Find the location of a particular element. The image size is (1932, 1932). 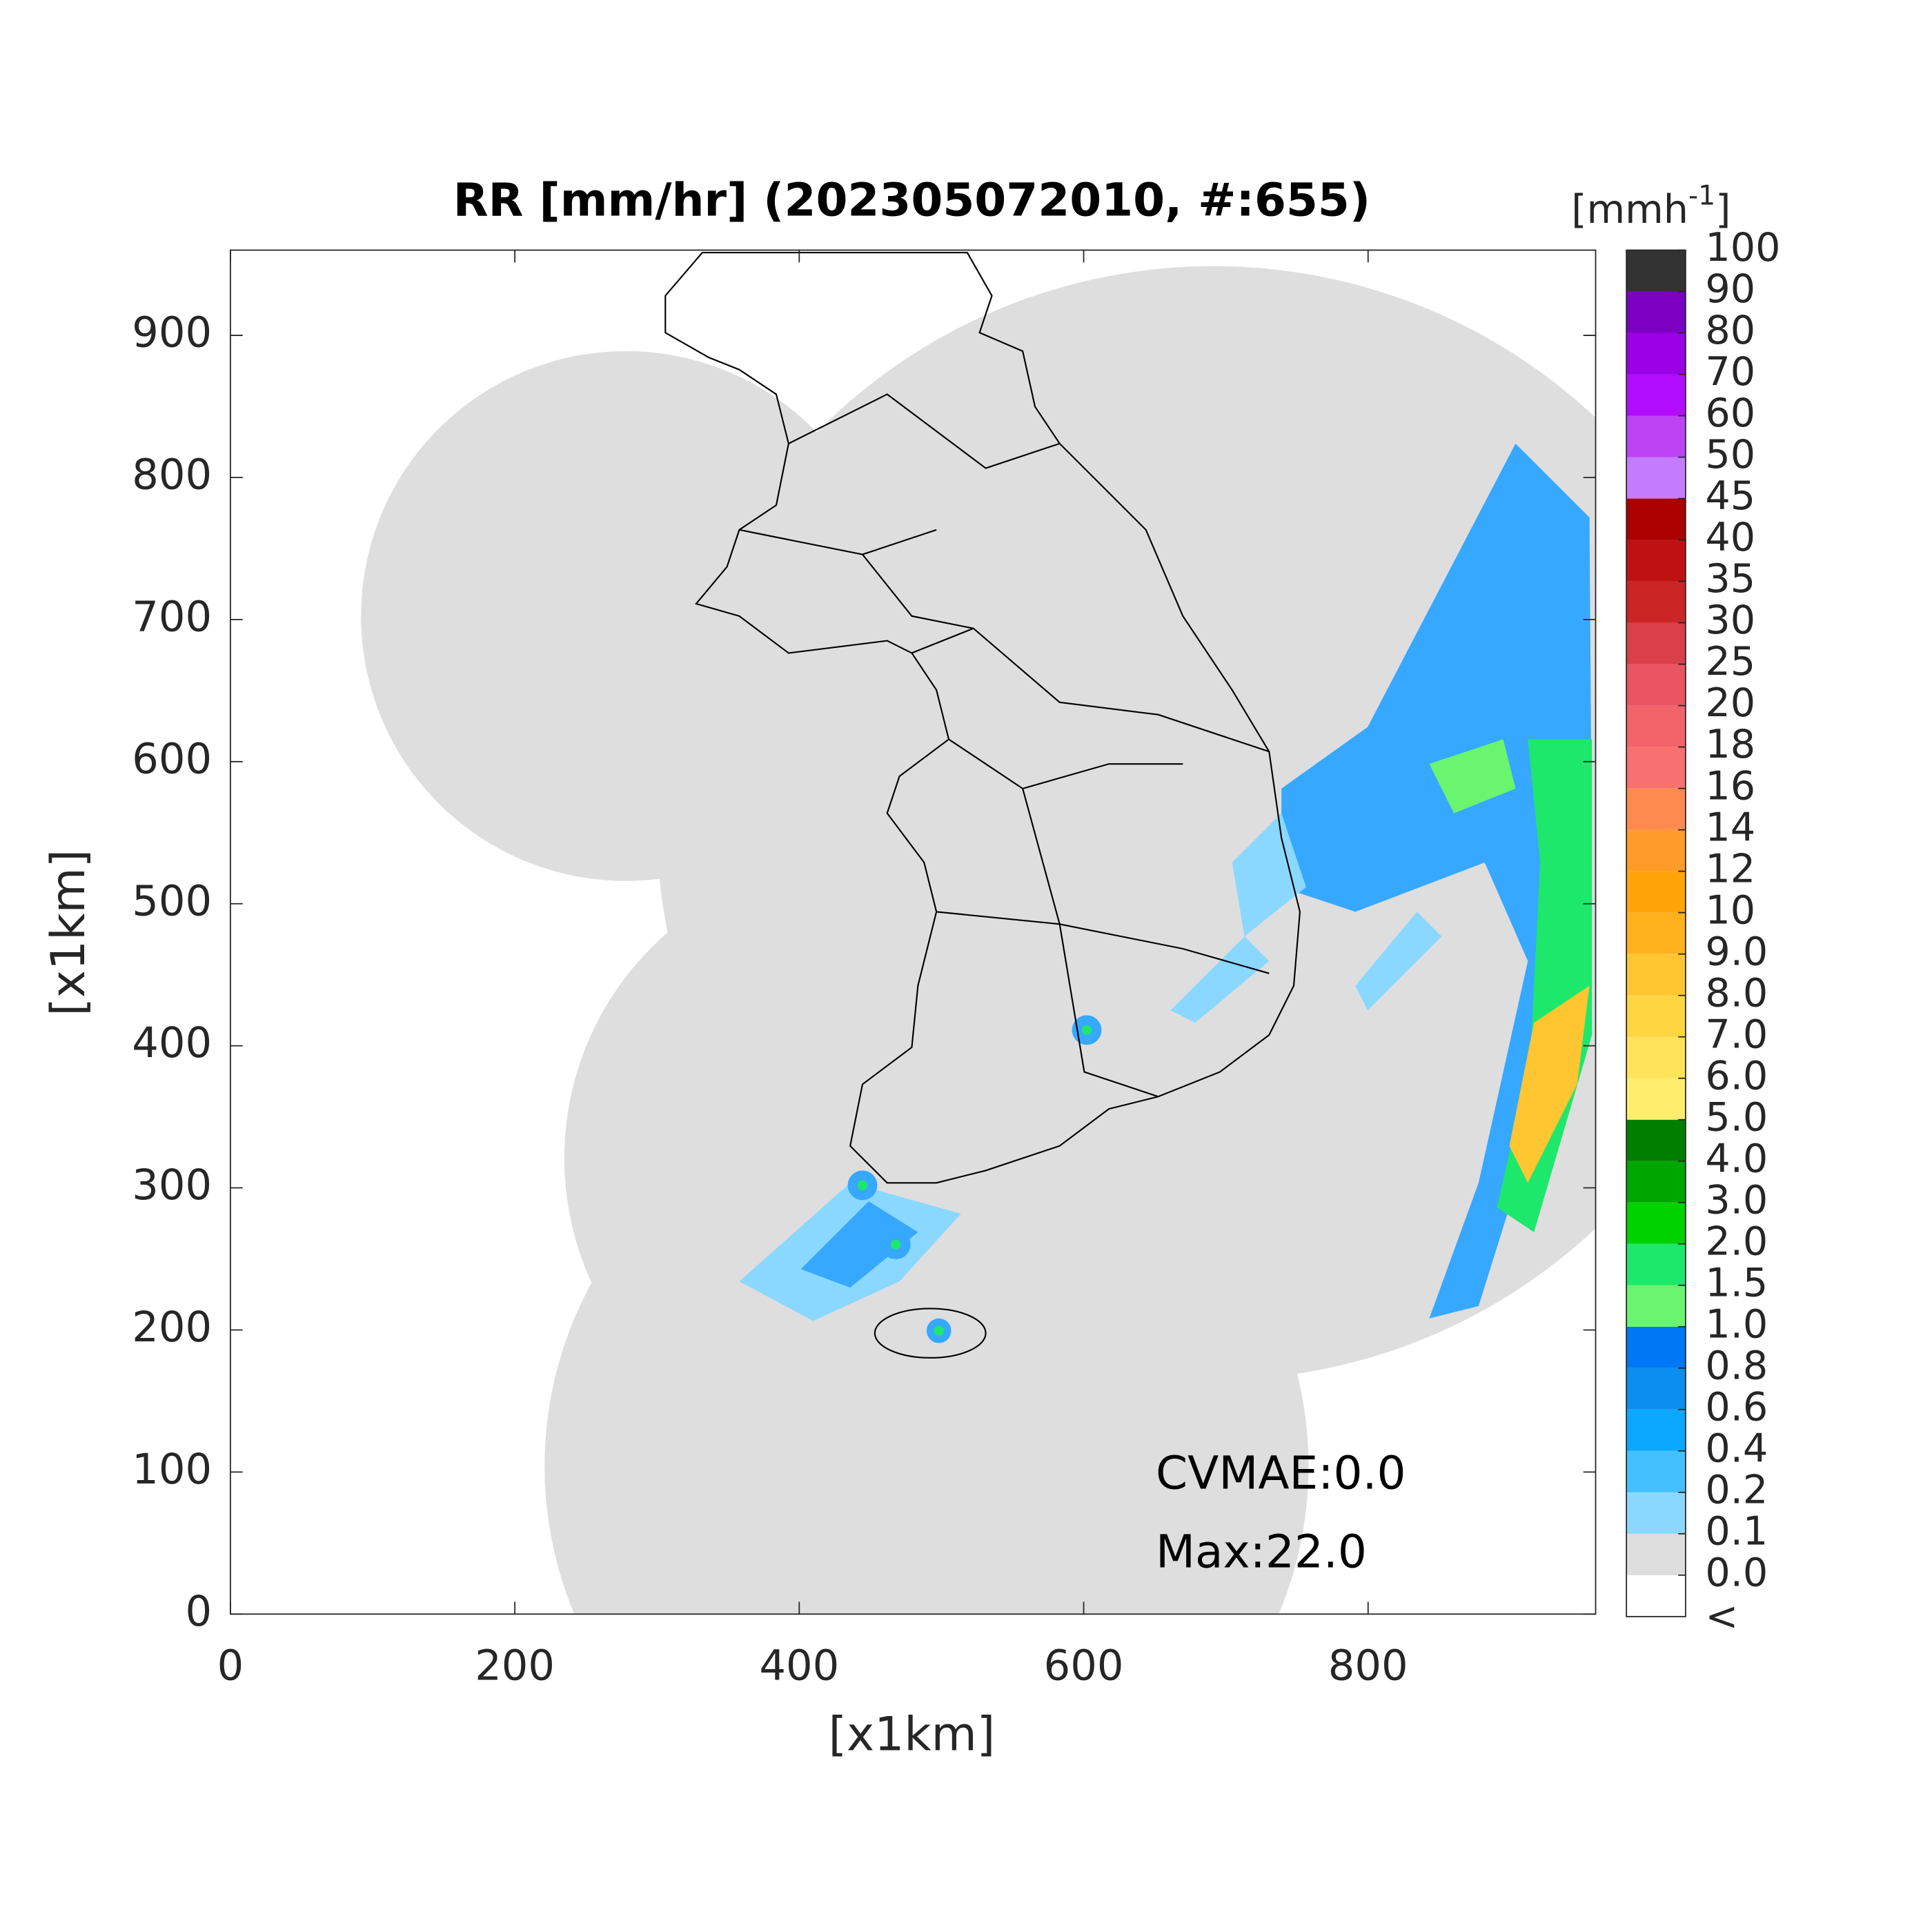

colorbar-tick-label: 35 is located at coordinates (1730, 579).